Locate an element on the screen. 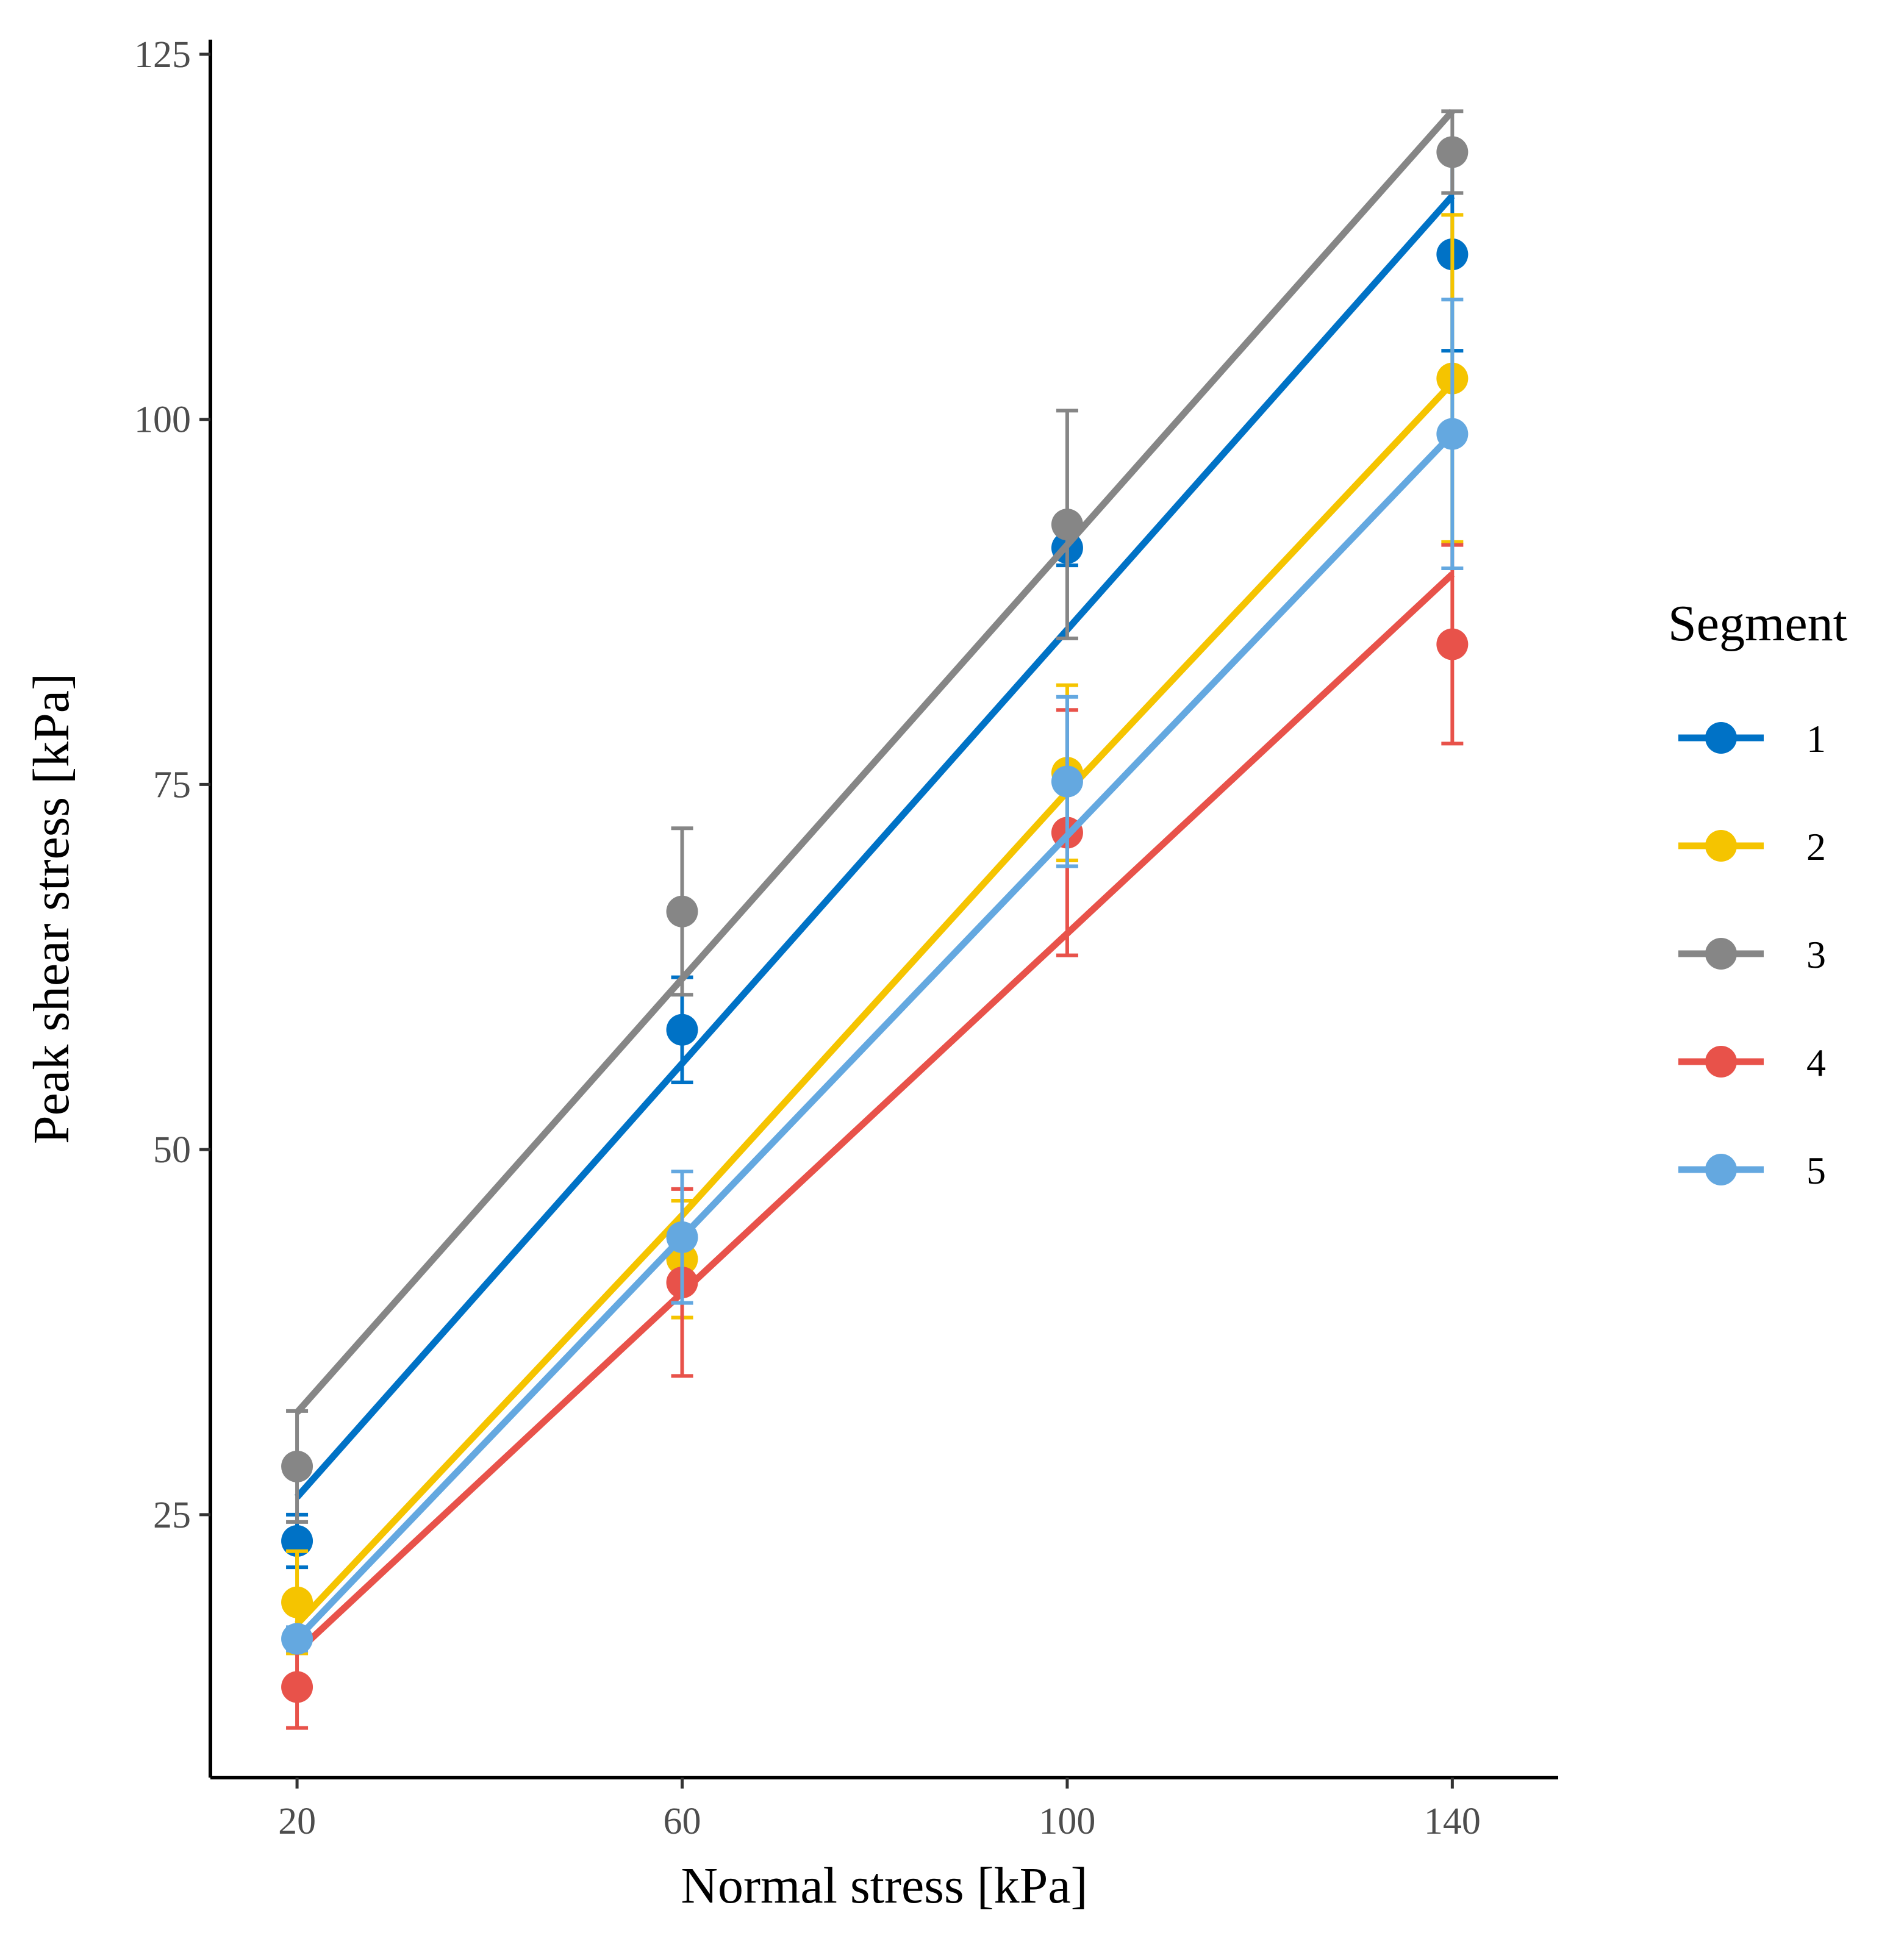  x-tick-label: 60 is located at coordinates (682, 1821).